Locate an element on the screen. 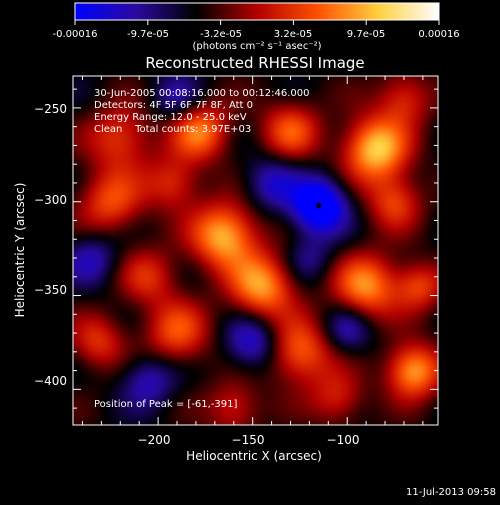  chart-title: Reconstructed RHESSI Image is located at coordinates (254, 63).